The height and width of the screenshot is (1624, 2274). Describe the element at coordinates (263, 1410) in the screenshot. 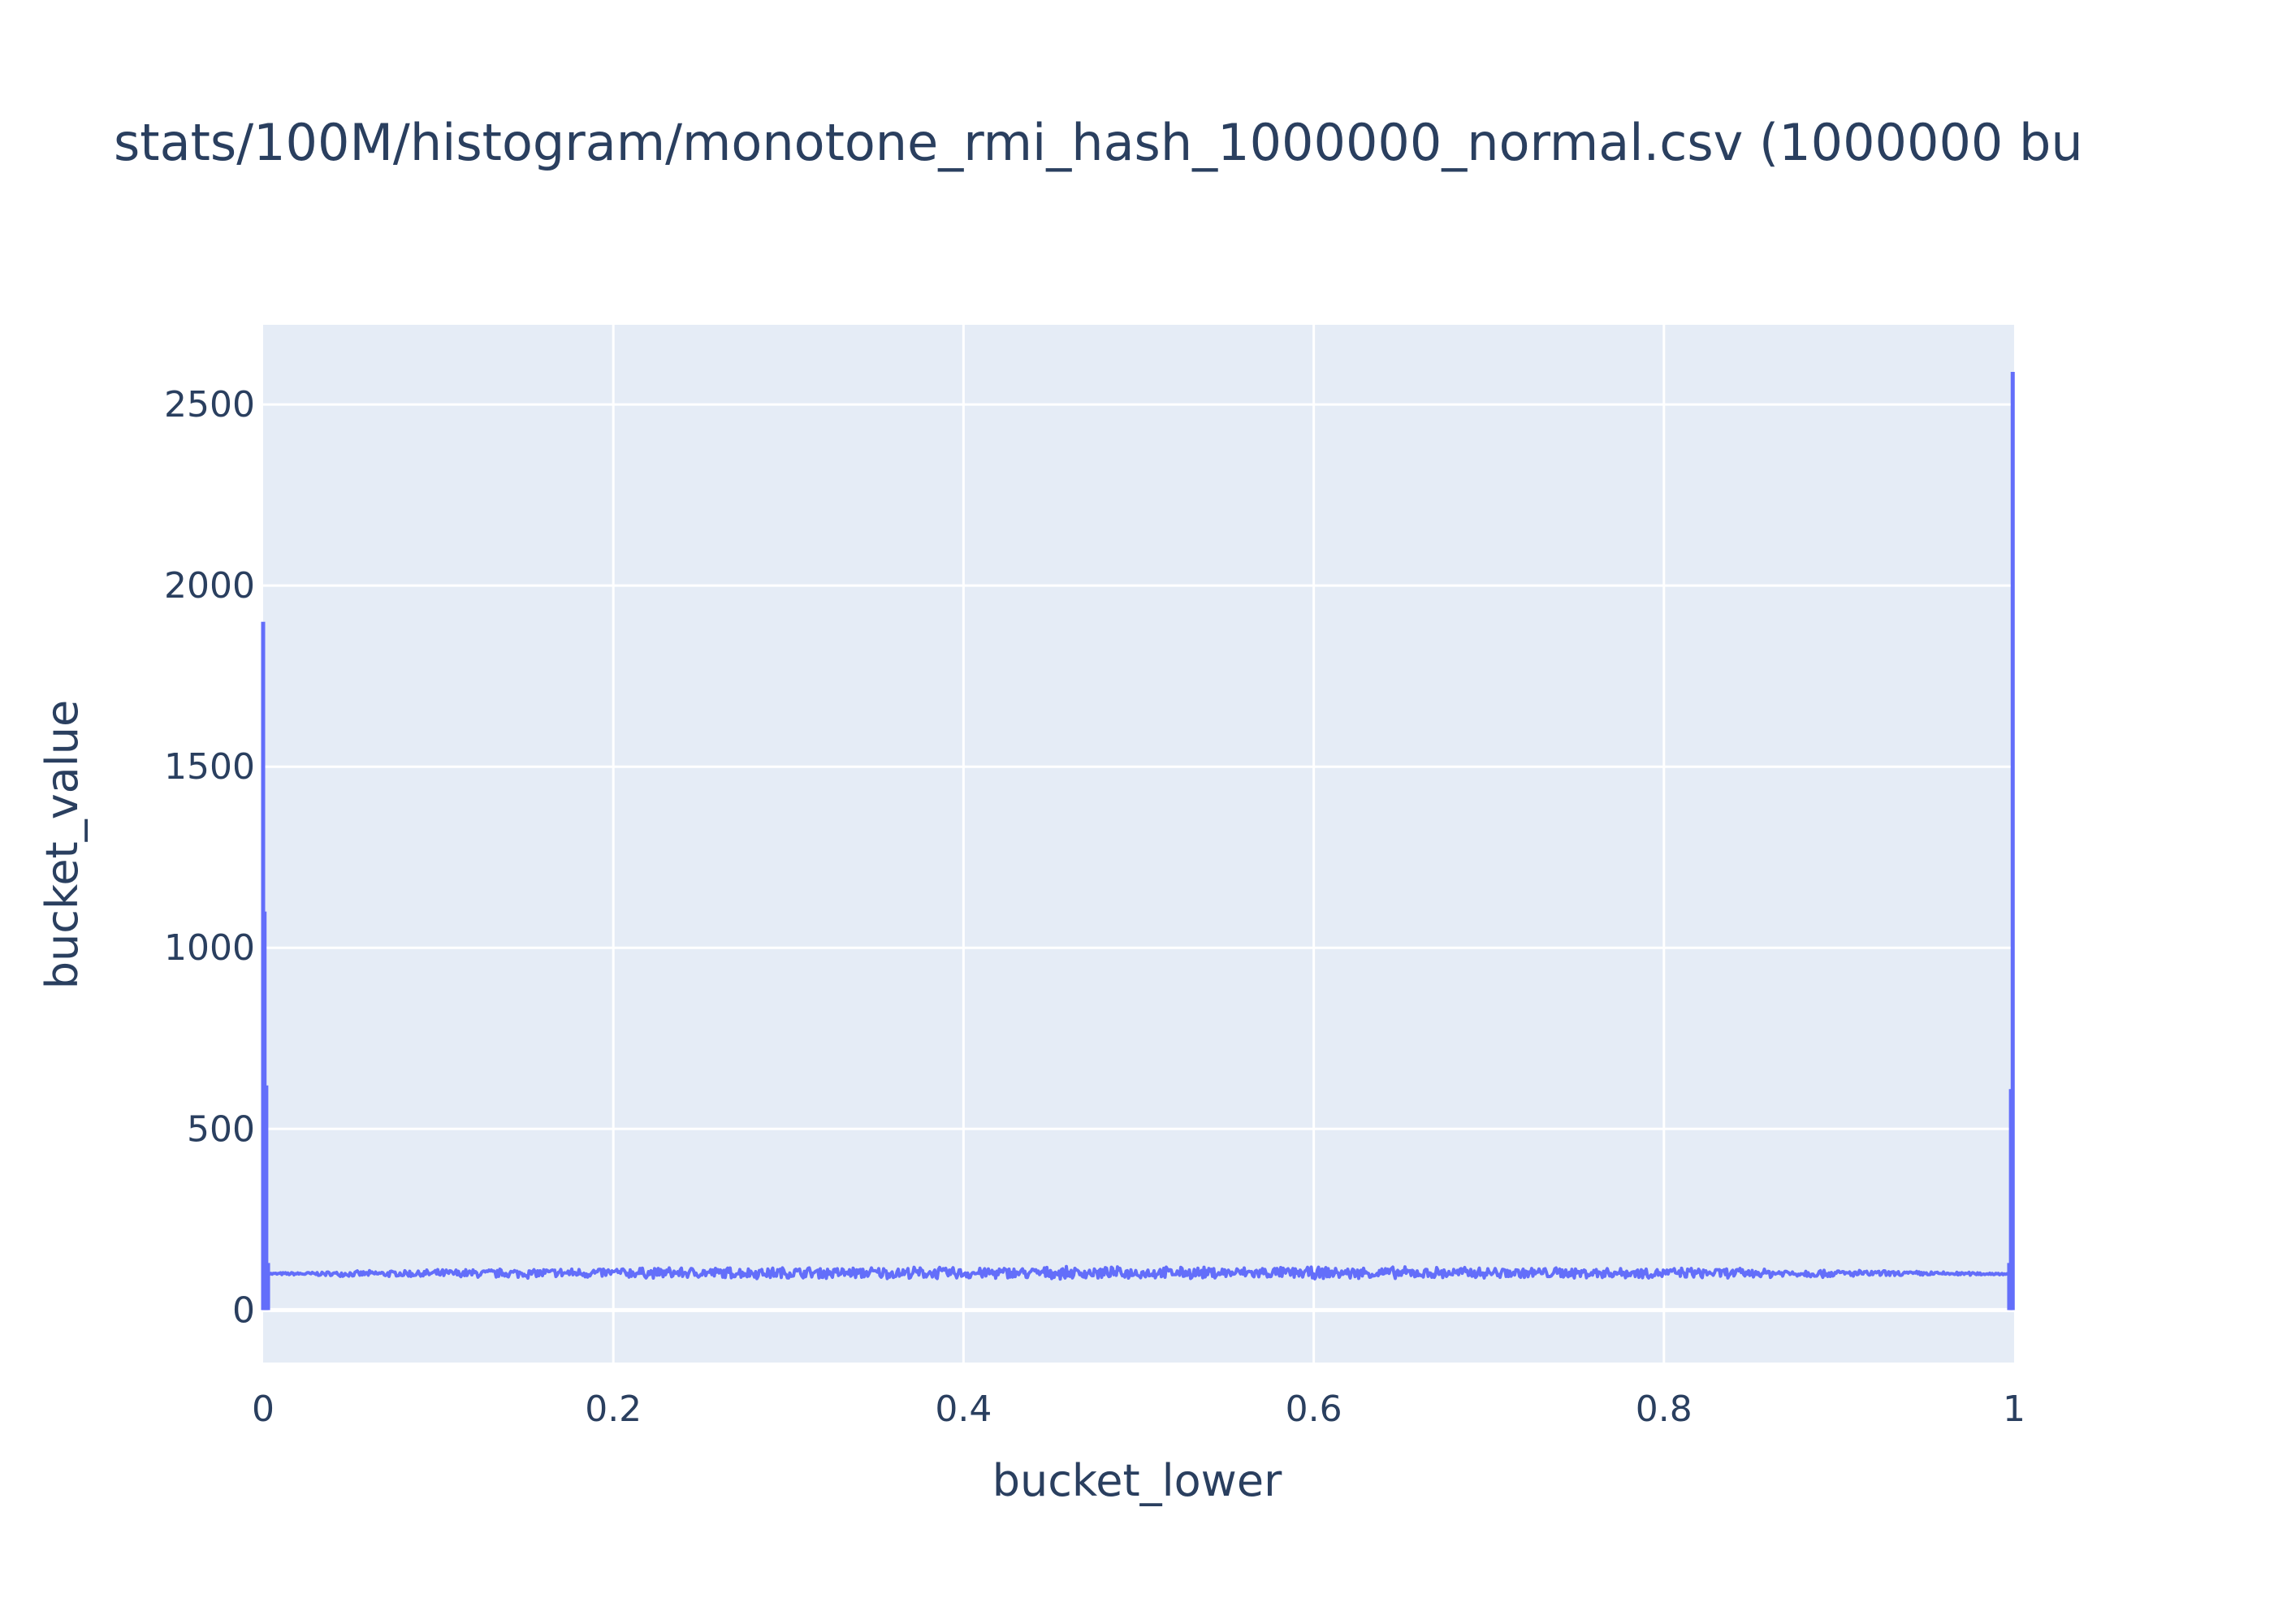

I see `x-tick-label: 0` at that location.